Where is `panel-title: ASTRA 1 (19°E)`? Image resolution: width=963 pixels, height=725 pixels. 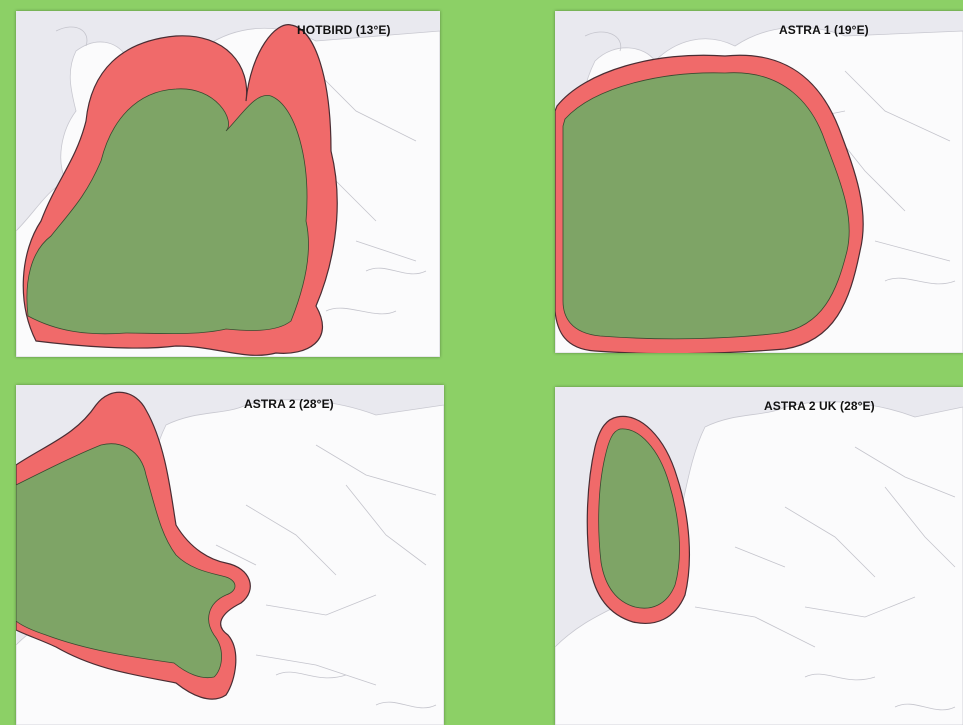
panel-title: ASTRA 1 (19°E) is located at coordinates (824, 30).